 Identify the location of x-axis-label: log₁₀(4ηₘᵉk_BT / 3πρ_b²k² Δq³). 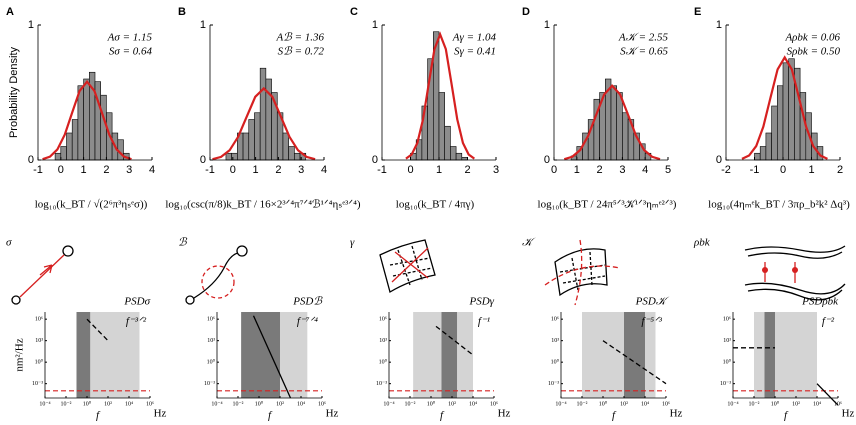
(779, 205).